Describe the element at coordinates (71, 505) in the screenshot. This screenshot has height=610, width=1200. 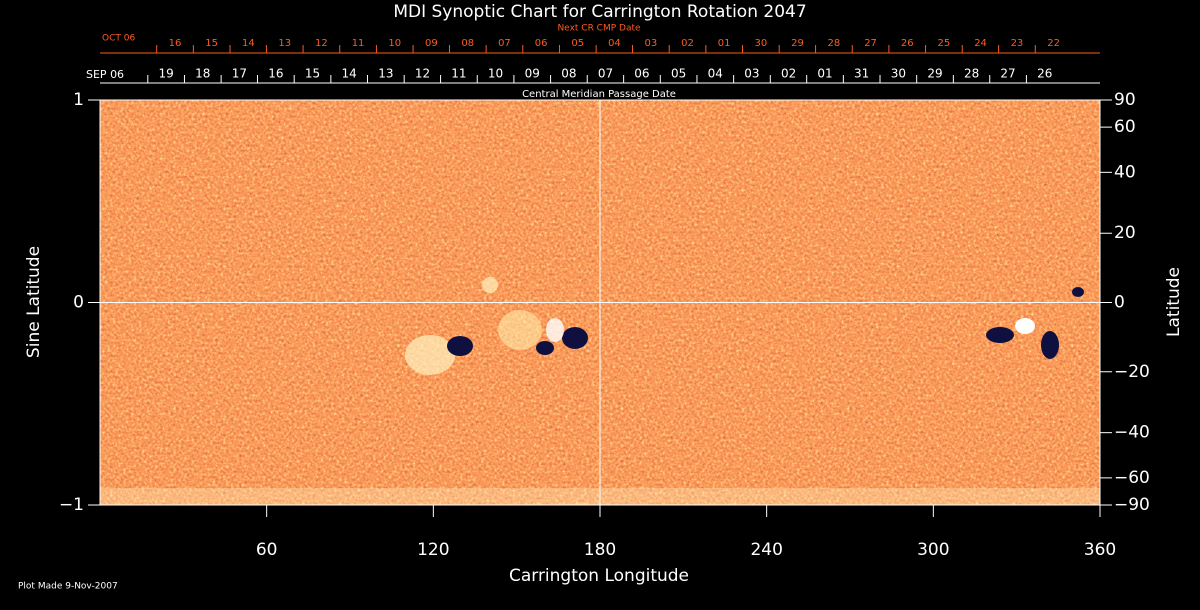
I see `y-tick-label: −1` at that location.